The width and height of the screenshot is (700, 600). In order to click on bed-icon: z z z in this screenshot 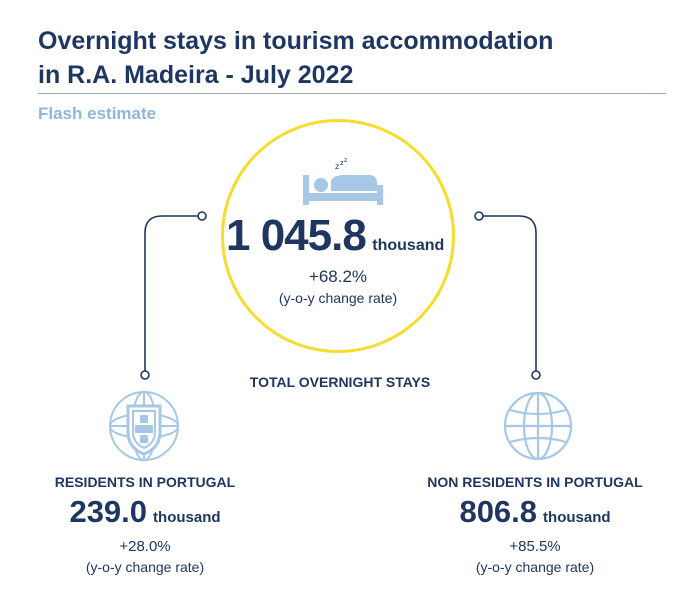, I will do `click(343, 181)`.